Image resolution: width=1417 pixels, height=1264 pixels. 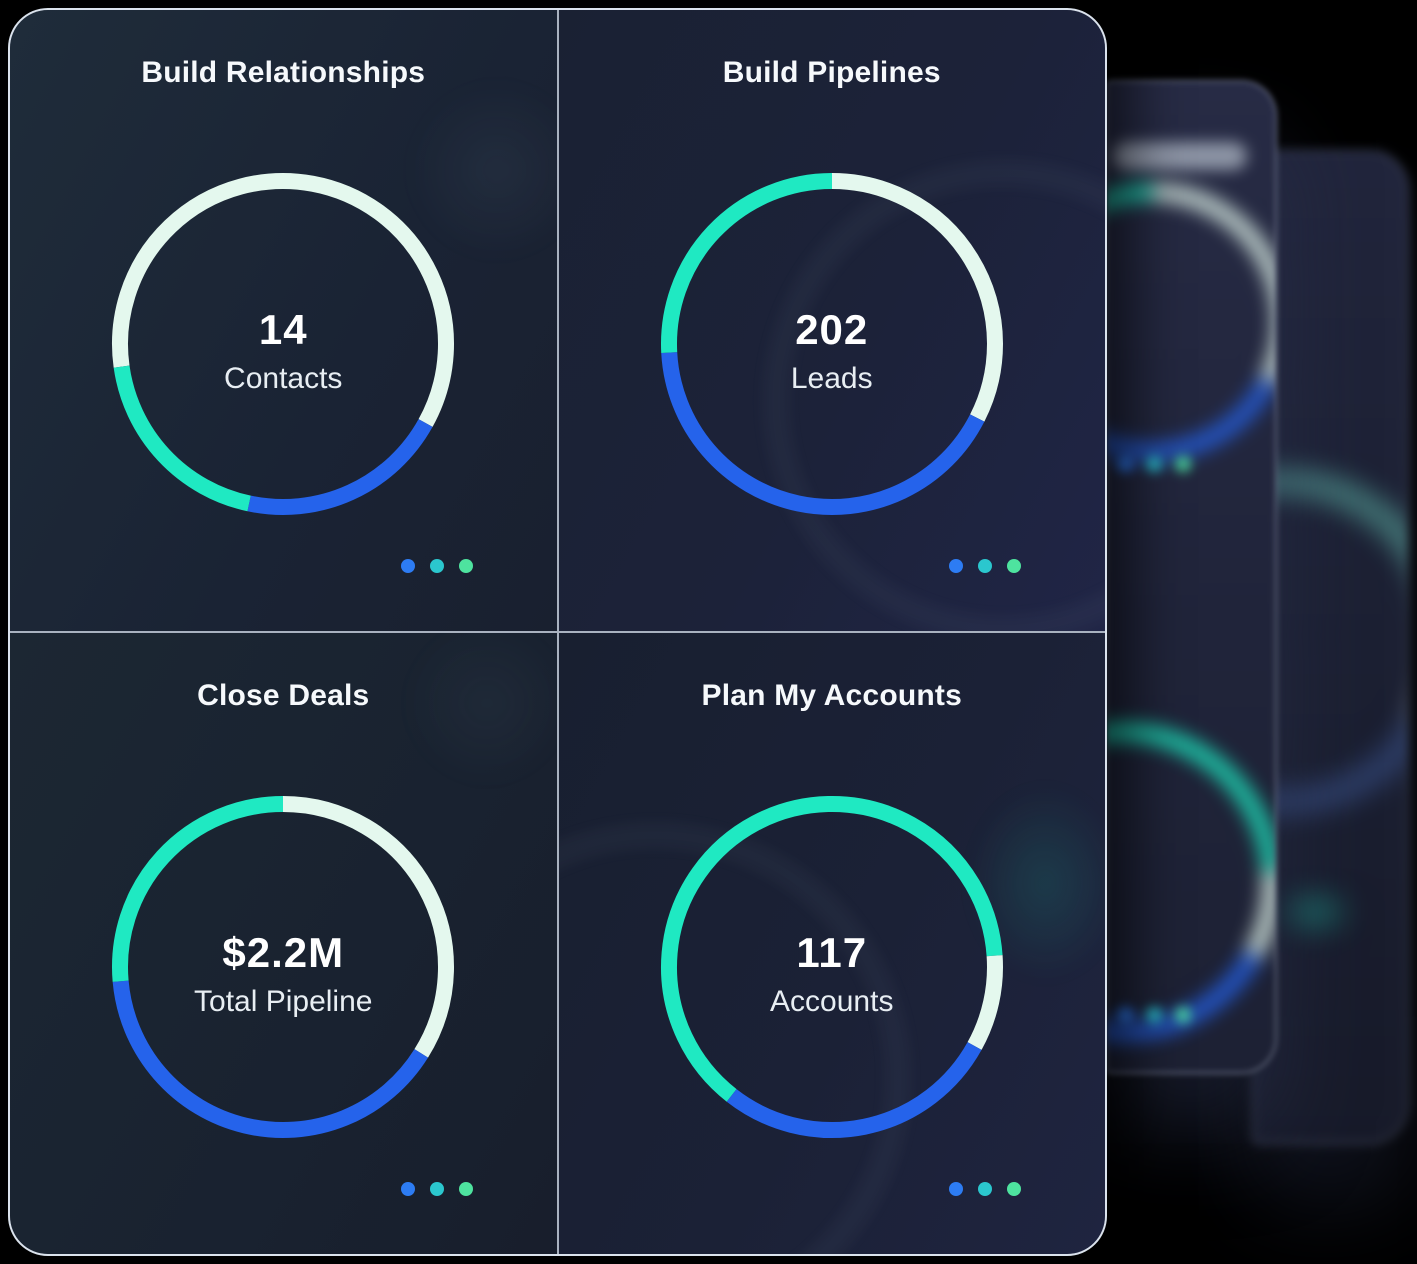 What do you see at coordinates (283, 72) in the screenshot?
I see `card-title: Build Relationships` at bounding box center [283, 72].